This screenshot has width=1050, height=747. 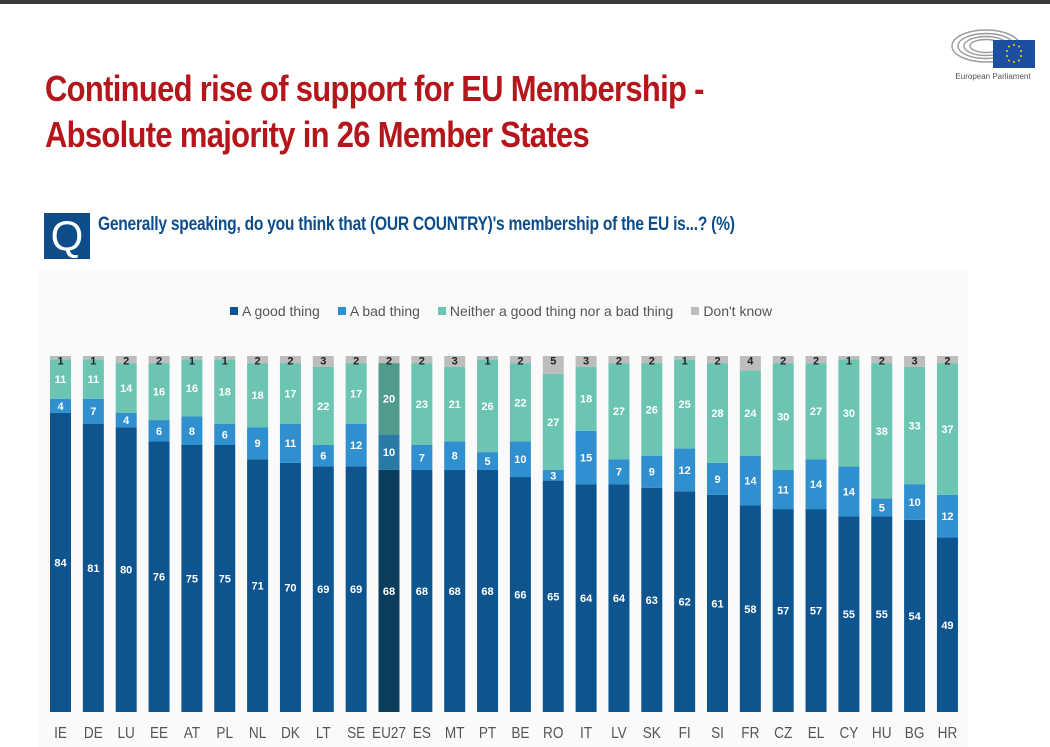 I want to click on bar-group-si: 61 9 28 2, so click(x=717, y=534).